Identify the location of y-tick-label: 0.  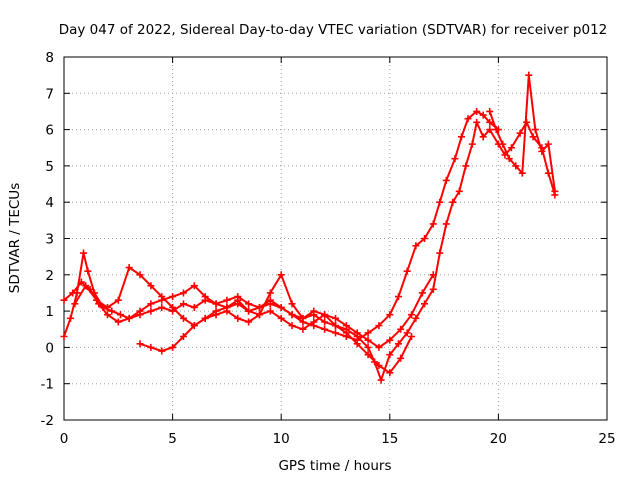
(49, 348).